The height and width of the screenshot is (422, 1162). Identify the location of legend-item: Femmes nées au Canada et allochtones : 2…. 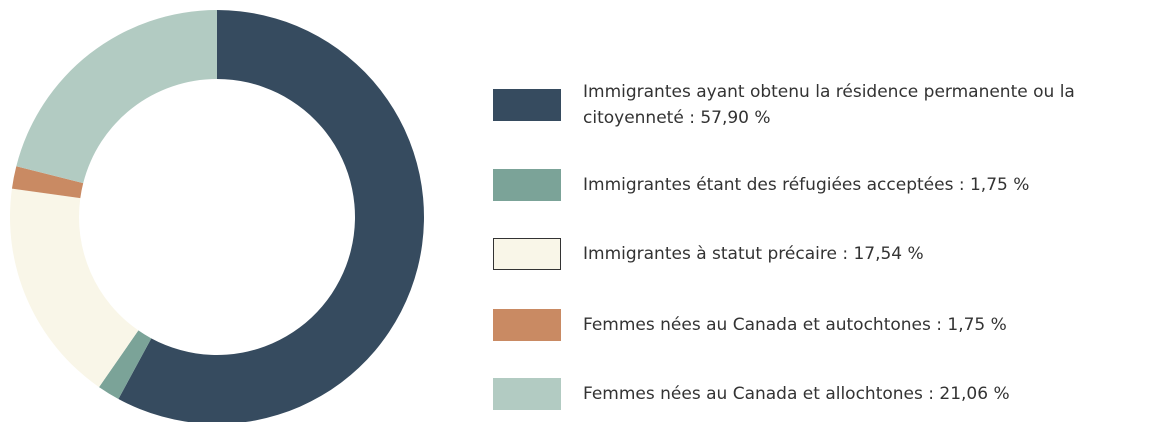
(751, 394).